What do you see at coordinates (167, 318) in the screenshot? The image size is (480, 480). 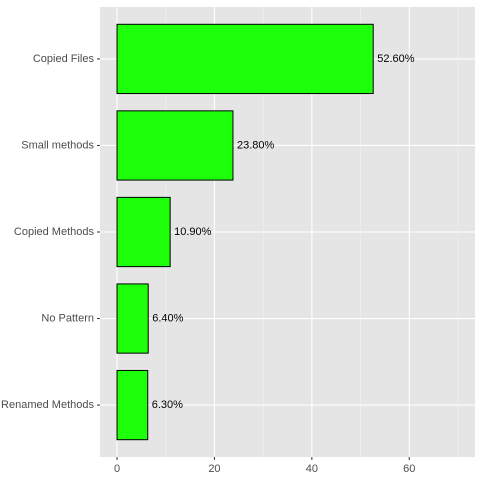 I see `value-label: 6.40%` at bounding box center [167, 318].